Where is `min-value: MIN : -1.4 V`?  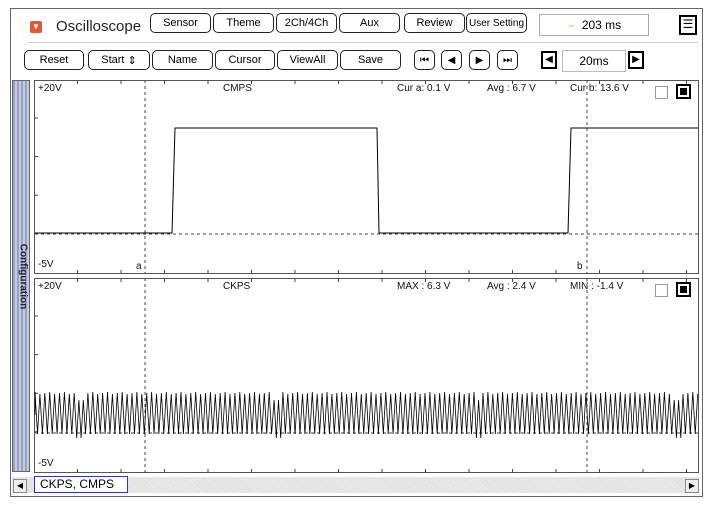 min-value: MIN : -1.4 V is located at coordinates (597, 286).